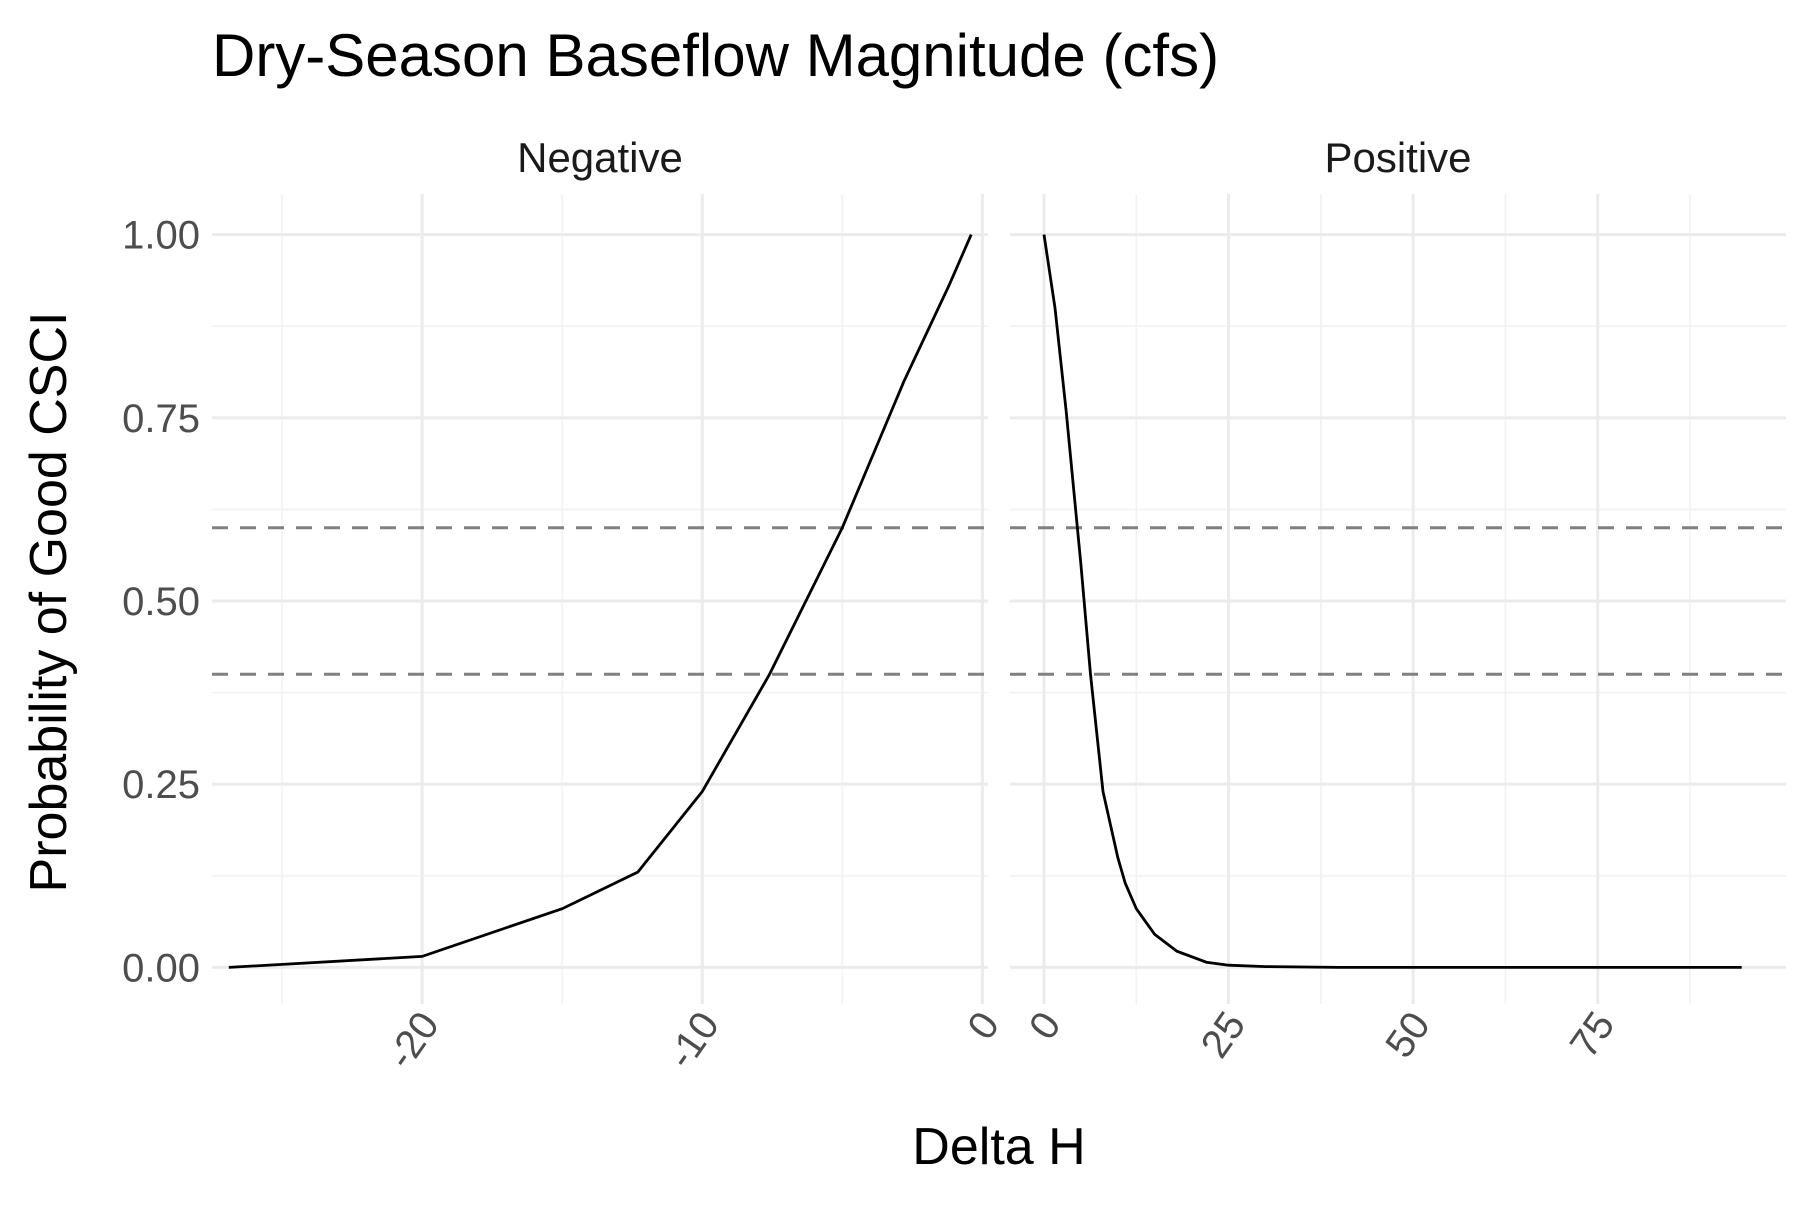 The image size is (1800, 1205). Describe the element at coordinates (1408, 1035) in the screenshot. I see `x-tick-label: 50` at that location.